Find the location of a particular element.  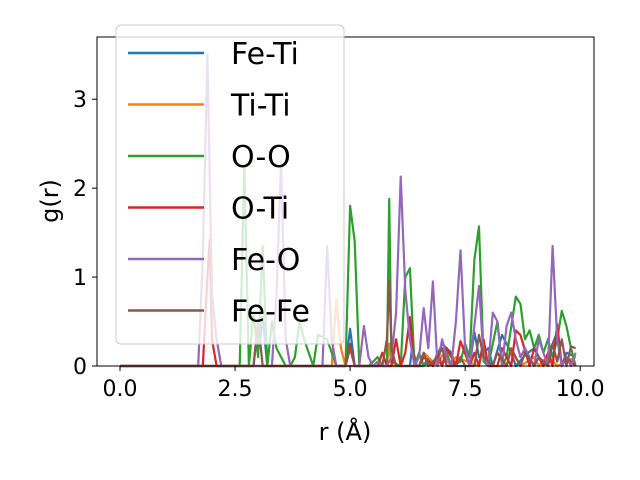

y-tick-label: 2 is located at coordinates (80, 189).